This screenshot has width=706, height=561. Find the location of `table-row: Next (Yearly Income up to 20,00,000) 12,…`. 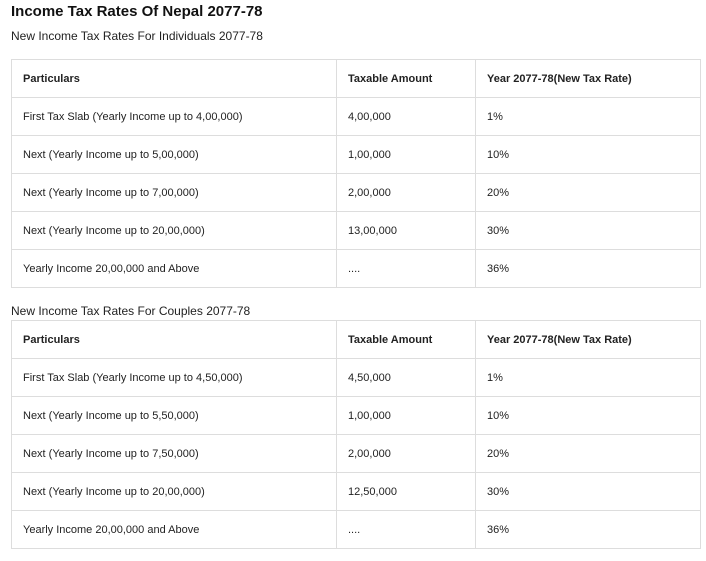

table-row: Next (Yearly Income up to 20,00,000) 12,… is located at coordinates (356, 491).